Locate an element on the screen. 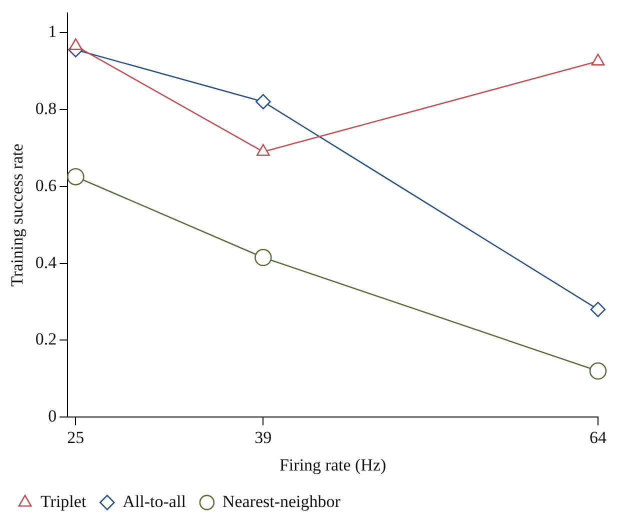  x-axis-title: Firing rate (Hz) is located at coordinates (332, 464).